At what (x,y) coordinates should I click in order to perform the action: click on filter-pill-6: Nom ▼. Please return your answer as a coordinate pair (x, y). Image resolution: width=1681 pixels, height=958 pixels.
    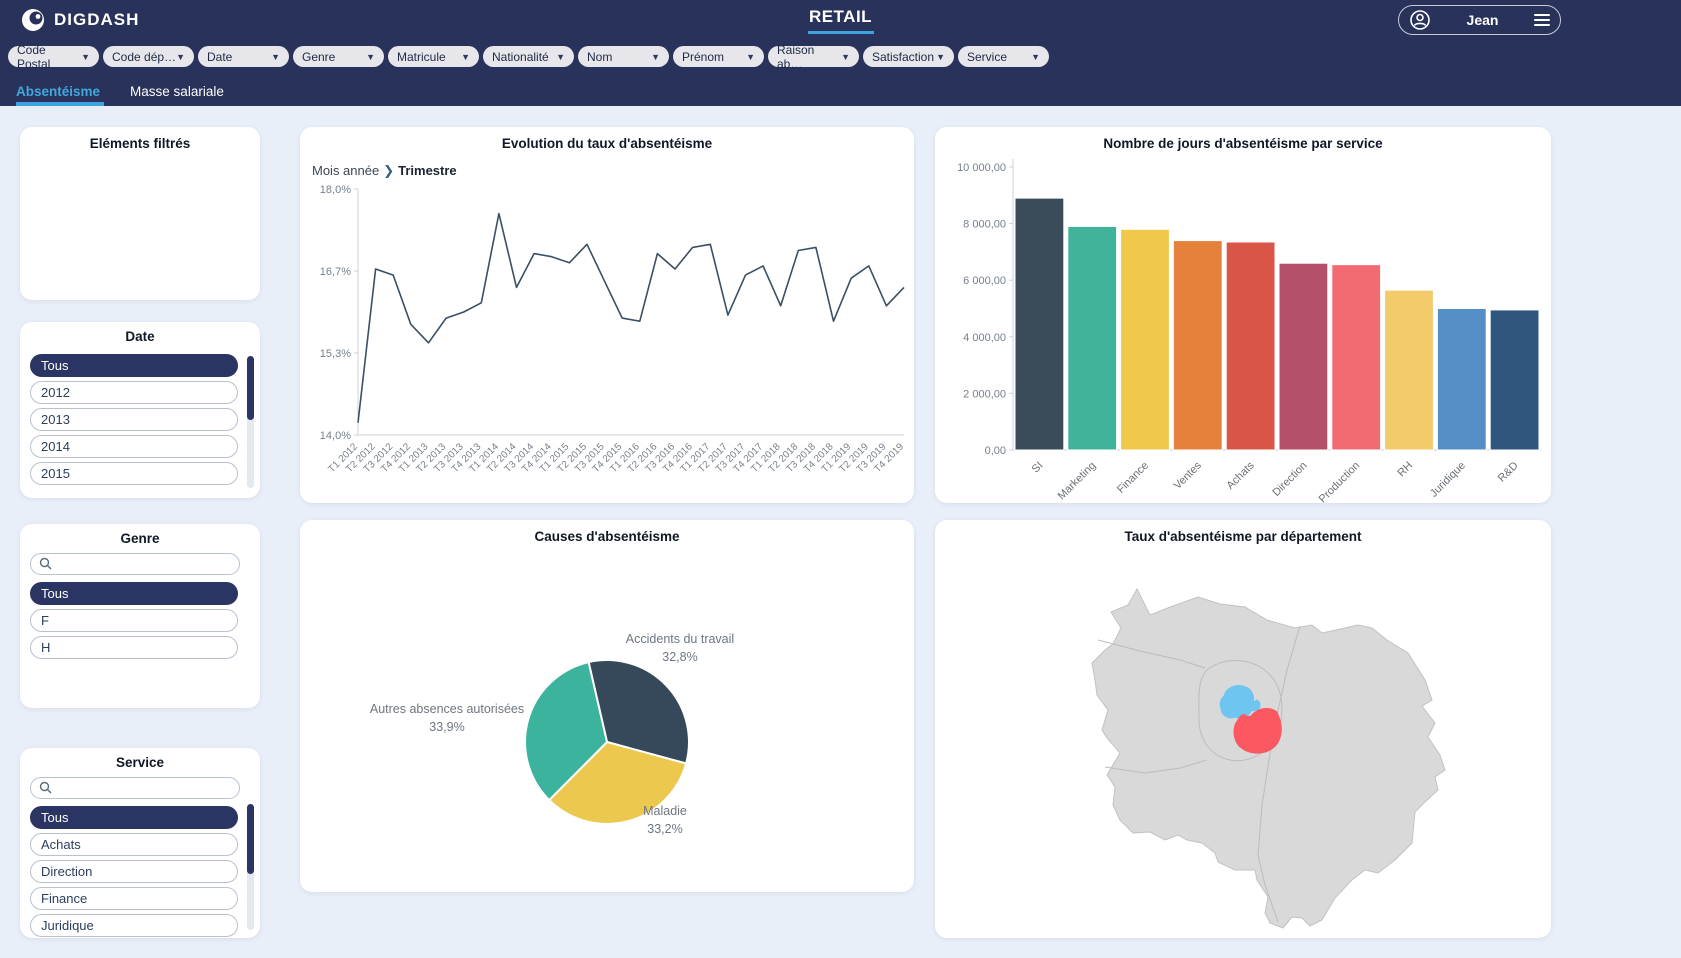
    Looking at the image, I should click on (623, 56).